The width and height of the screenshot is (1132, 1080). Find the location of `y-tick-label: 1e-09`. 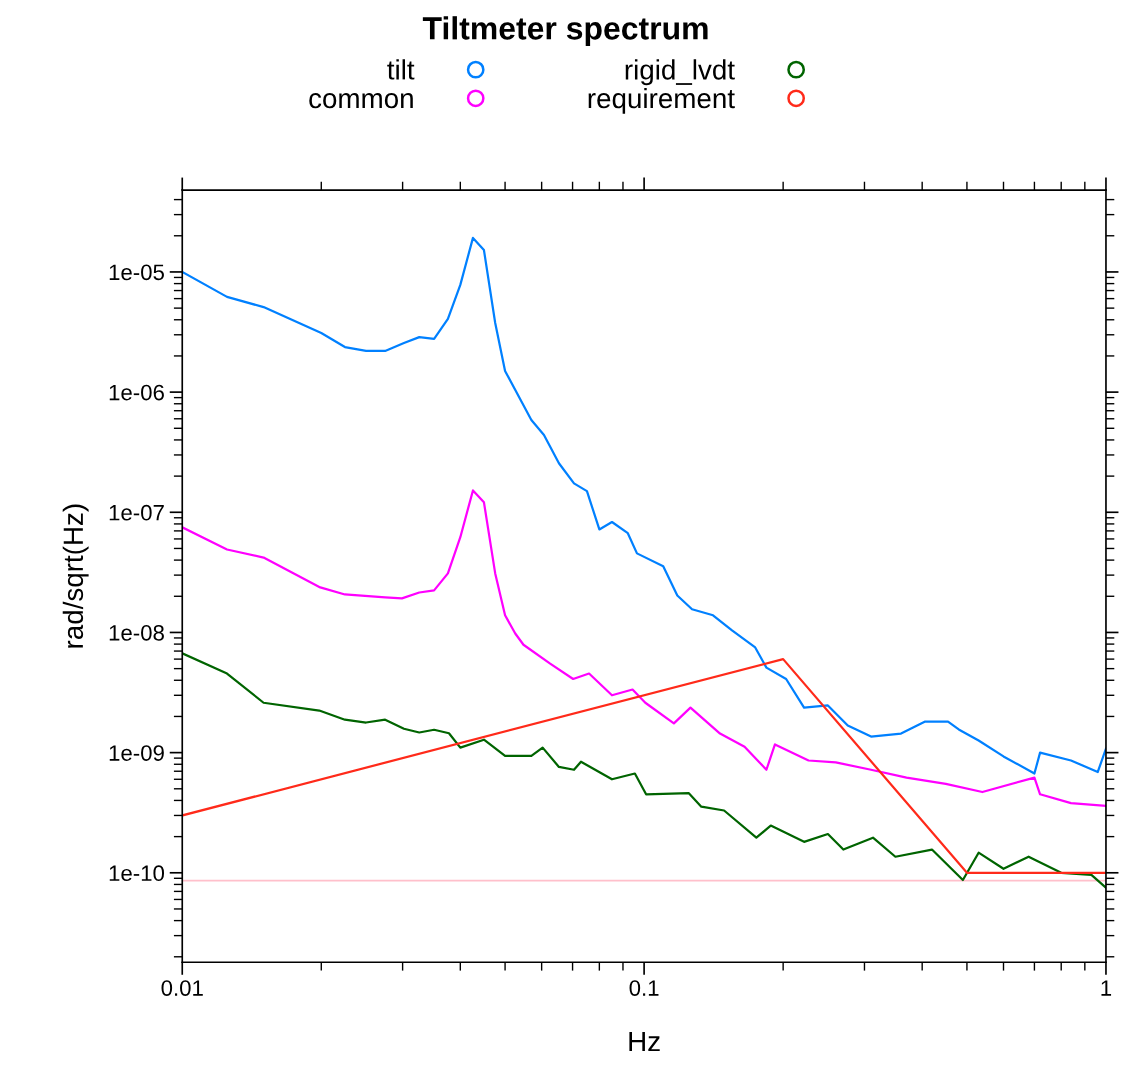

y-tick-label: 1e-09 is located at coordinates (136, 753).